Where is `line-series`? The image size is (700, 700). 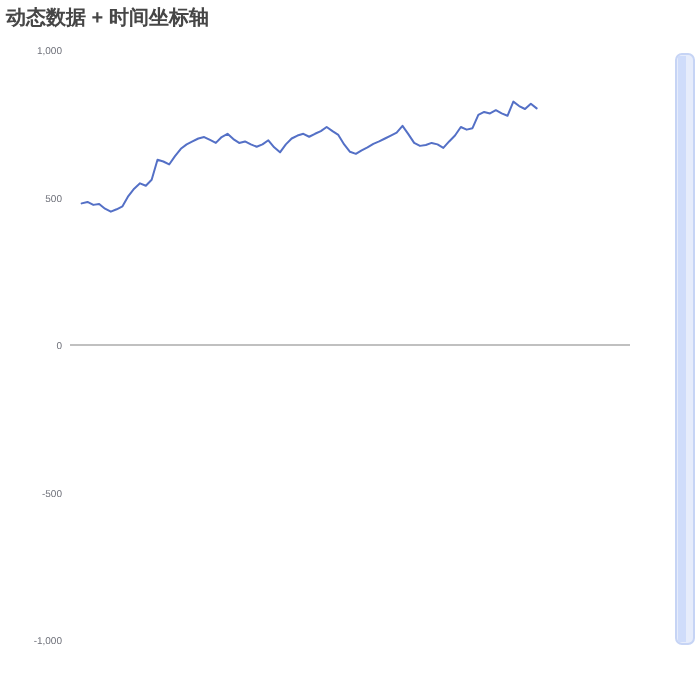 line-series is located at coordinates (309, 156).